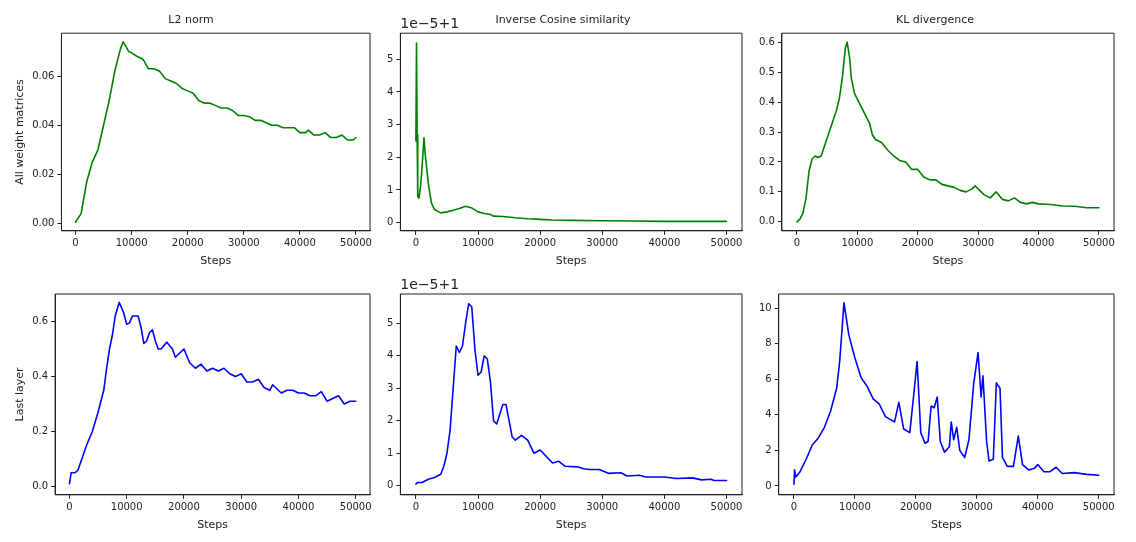  I want to click on y-tick-label: 10, so click(765, 307).